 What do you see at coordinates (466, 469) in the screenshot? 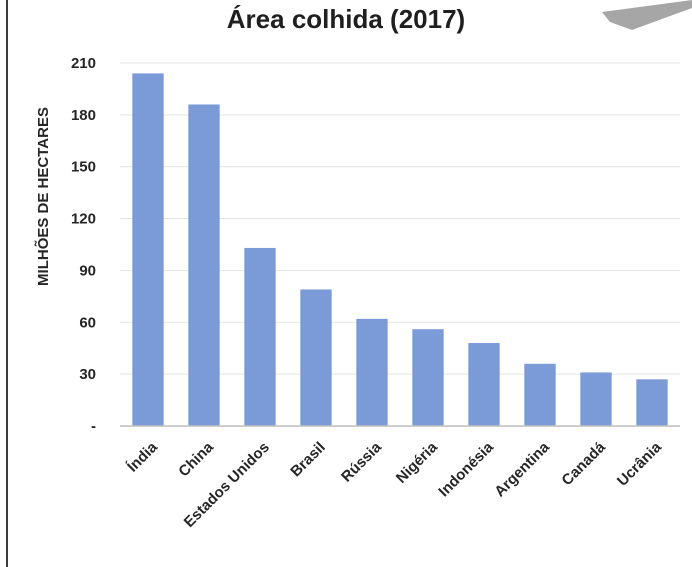
I see `x-tick-label: Indonésia` at bounding box center [466, 469].